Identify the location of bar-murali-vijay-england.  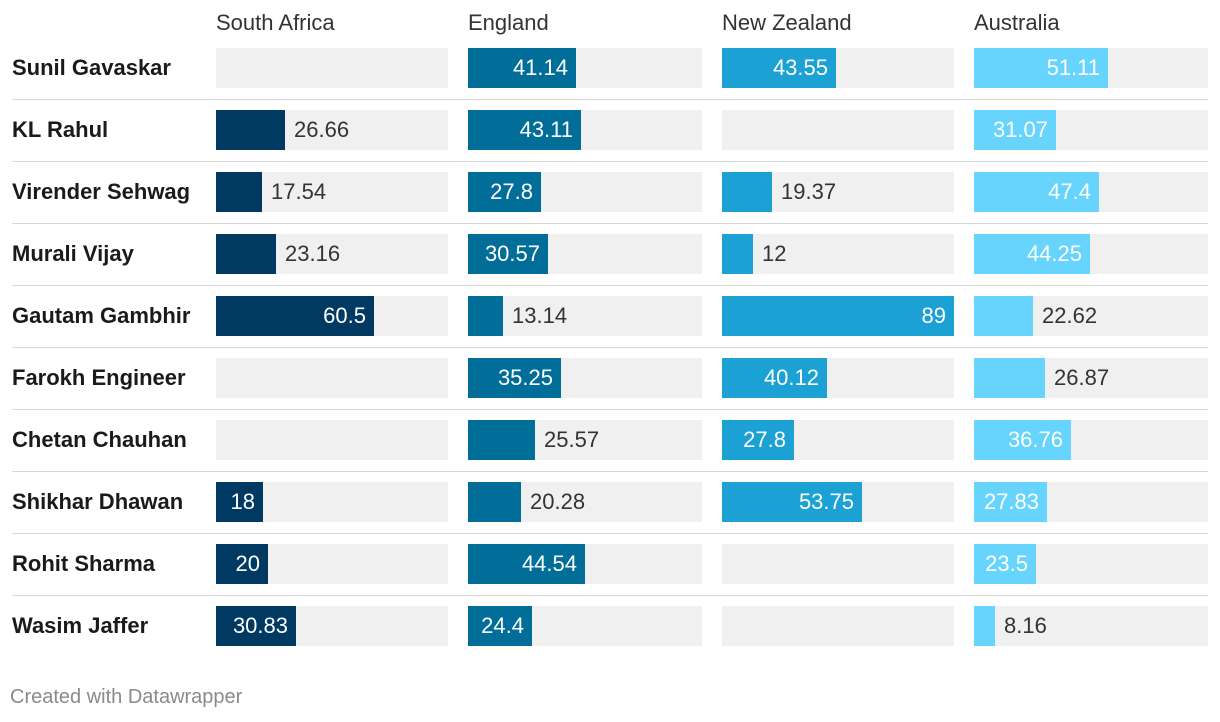
(508, 254).